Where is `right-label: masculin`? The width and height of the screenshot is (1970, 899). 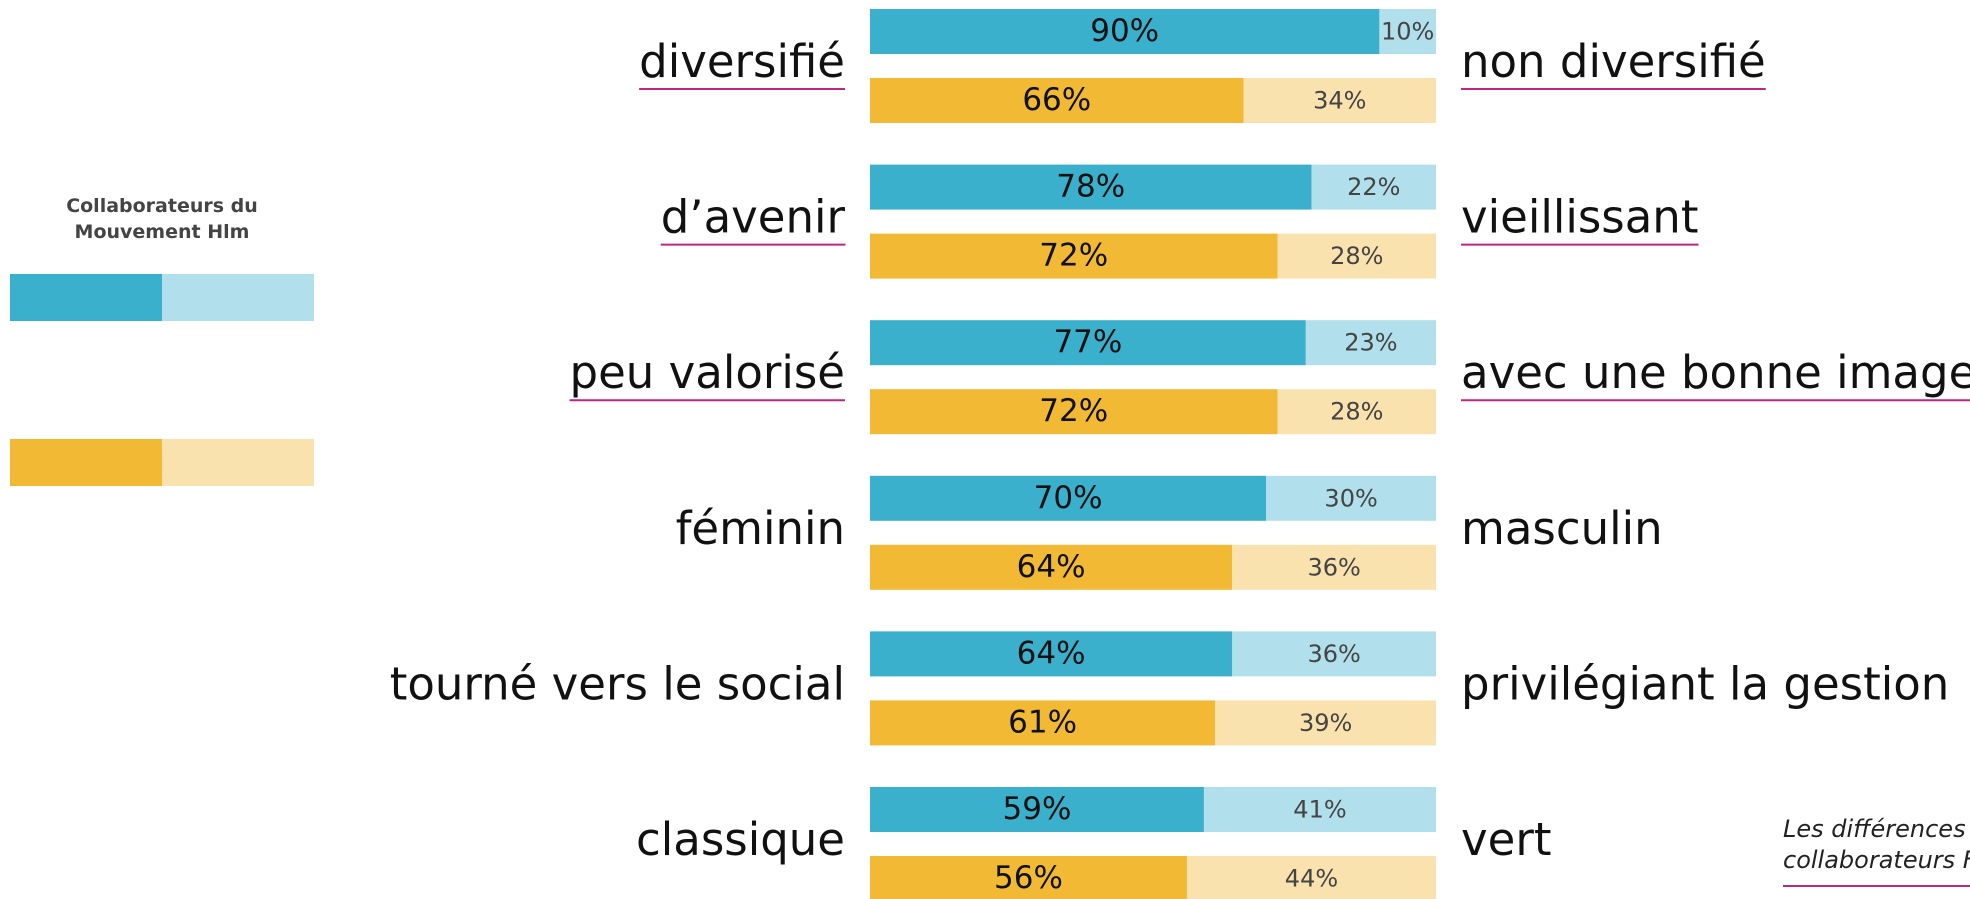
right-label: masculin is located at coordinates (1562, 528).